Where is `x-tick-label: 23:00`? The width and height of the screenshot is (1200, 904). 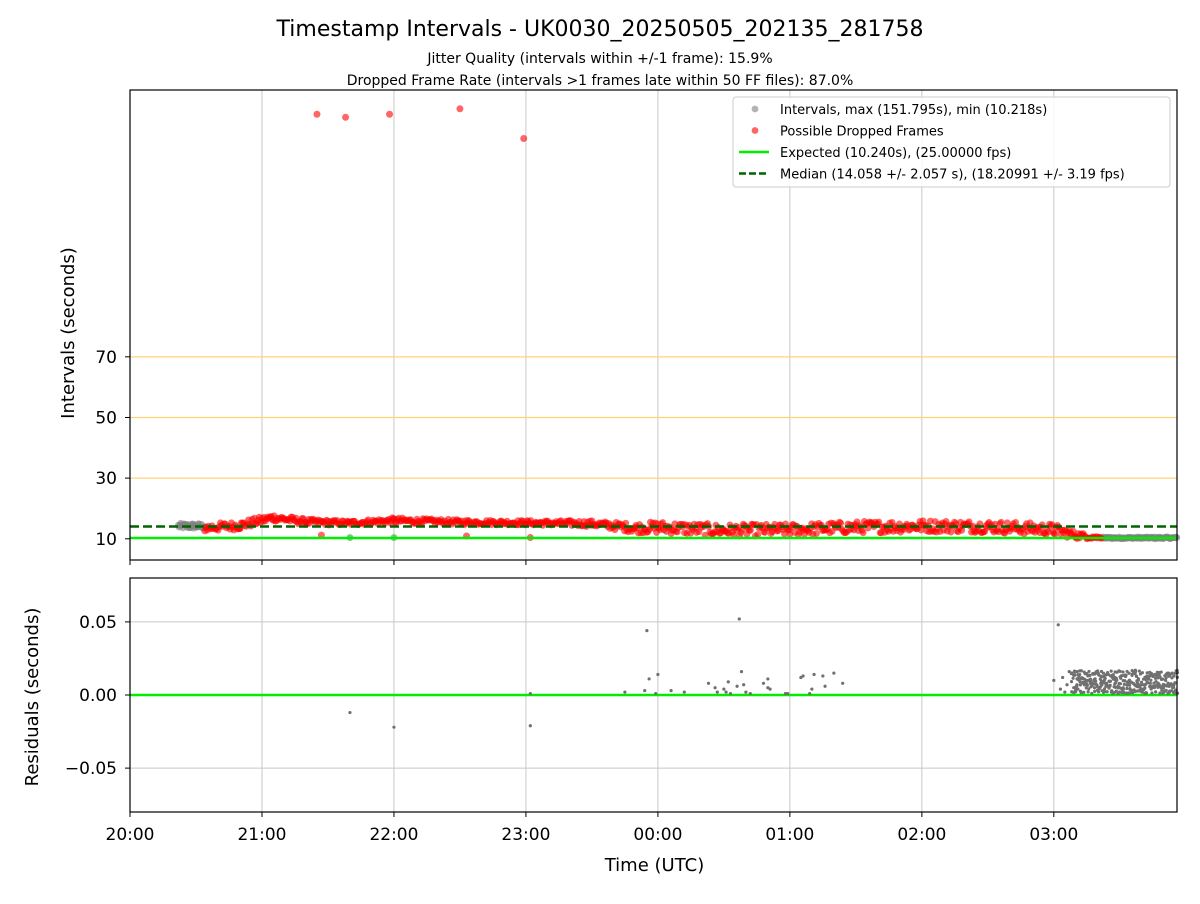
x-tick-label: 23:00 is located at coordinates (525, 835).